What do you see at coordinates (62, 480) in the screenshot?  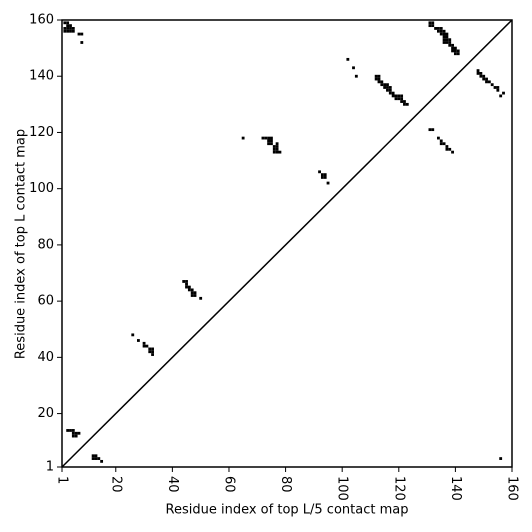 I see `x-tick-label: 1` at bounding box center [62, 480].